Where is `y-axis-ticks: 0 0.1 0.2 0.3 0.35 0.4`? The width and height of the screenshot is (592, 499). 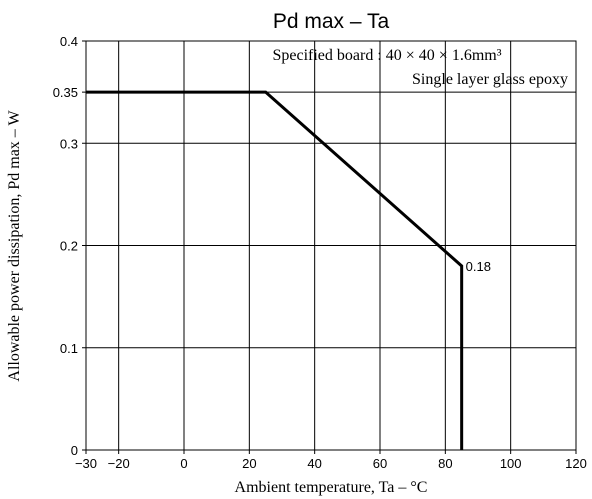 y-axis-ticks: 0 0.1 0.2 0.3 0.35 0.4 is located at coordinates (69, 246).